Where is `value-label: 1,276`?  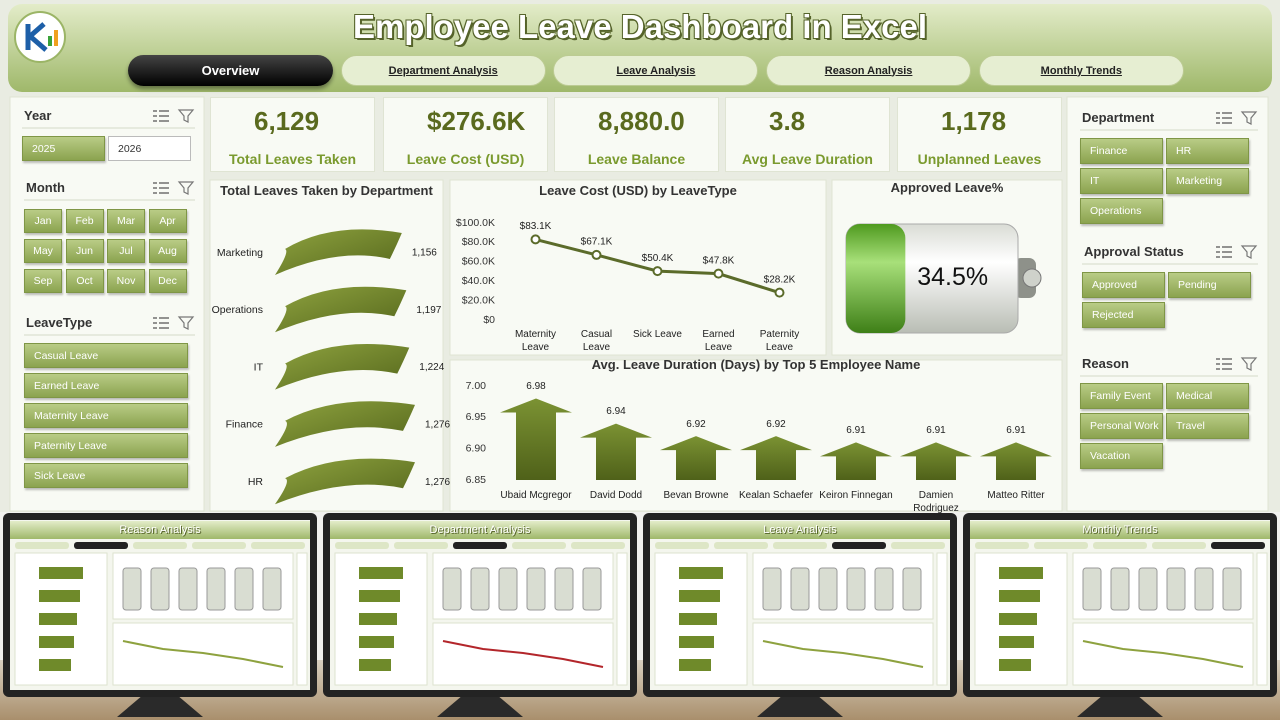 value-label: 1,276 is located at coordinates (437, 425).